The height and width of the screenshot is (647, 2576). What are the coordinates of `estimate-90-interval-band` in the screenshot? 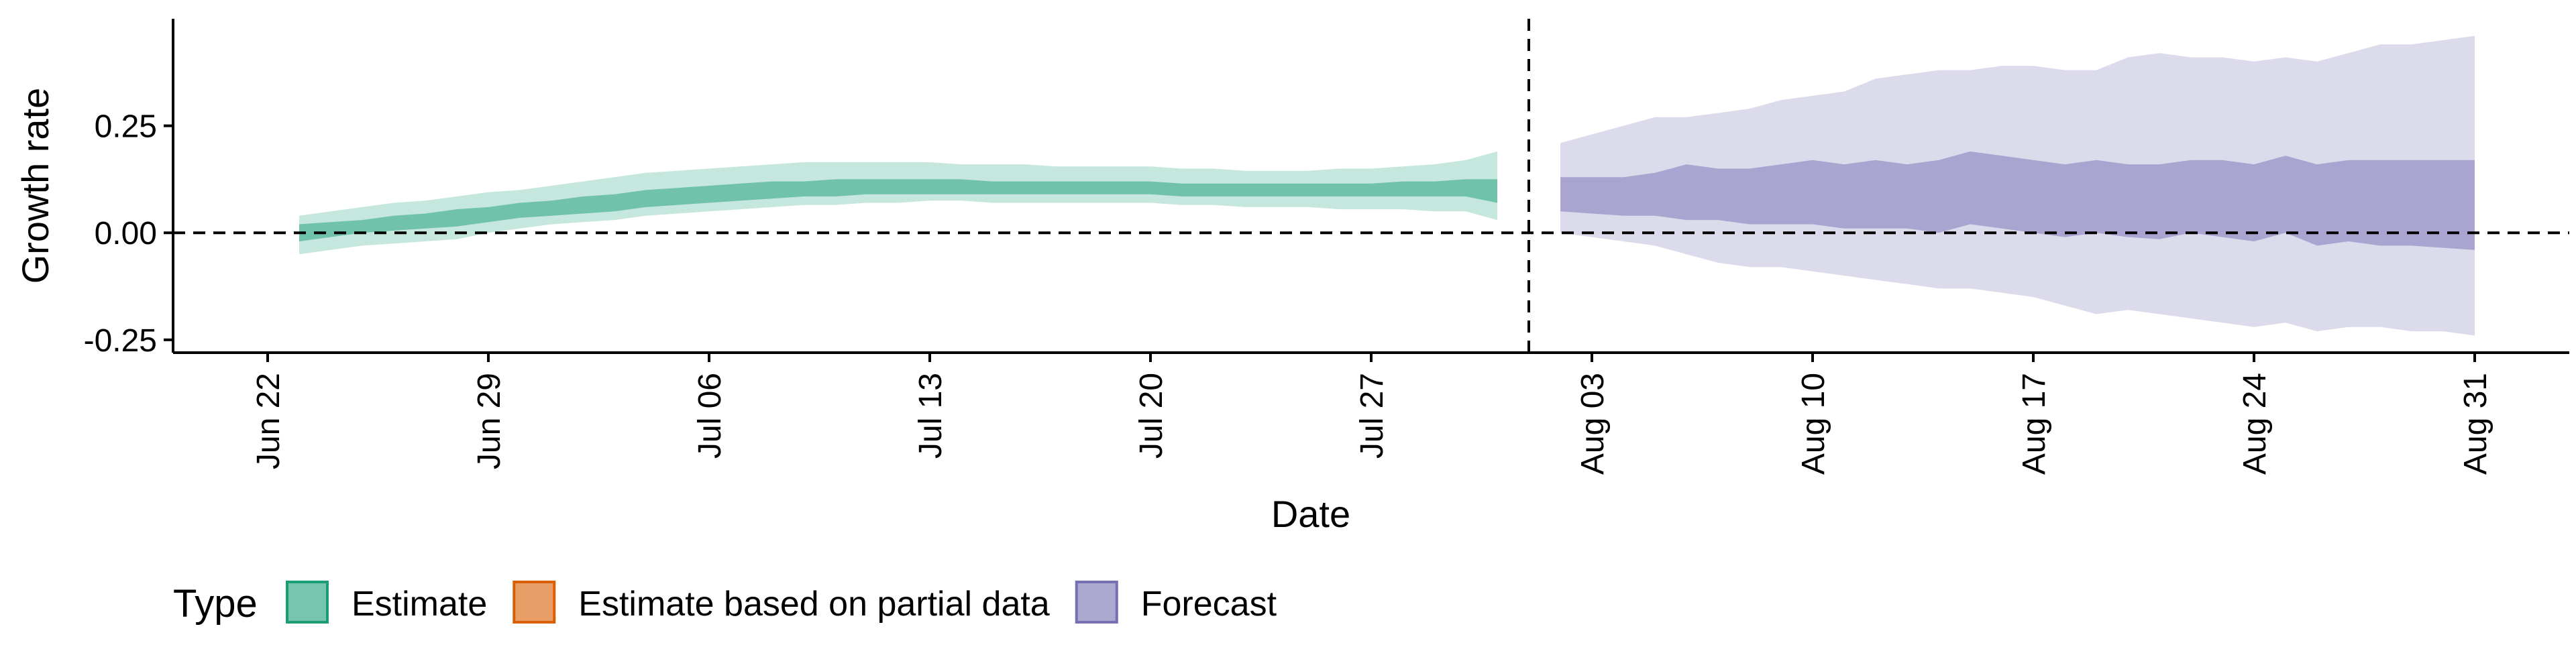 It's located at (898, 203).